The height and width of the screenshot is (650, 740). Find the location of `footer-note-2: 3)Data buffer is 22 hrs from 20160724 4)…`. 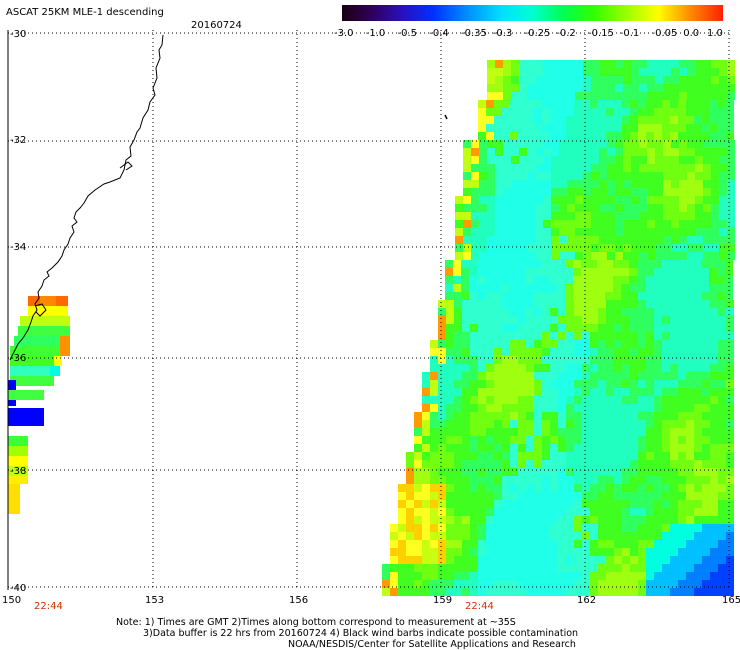

footer-note-2: 3)Data buffer is 22 hrs from 20160724 4)… is located at coordinates (360, 633).